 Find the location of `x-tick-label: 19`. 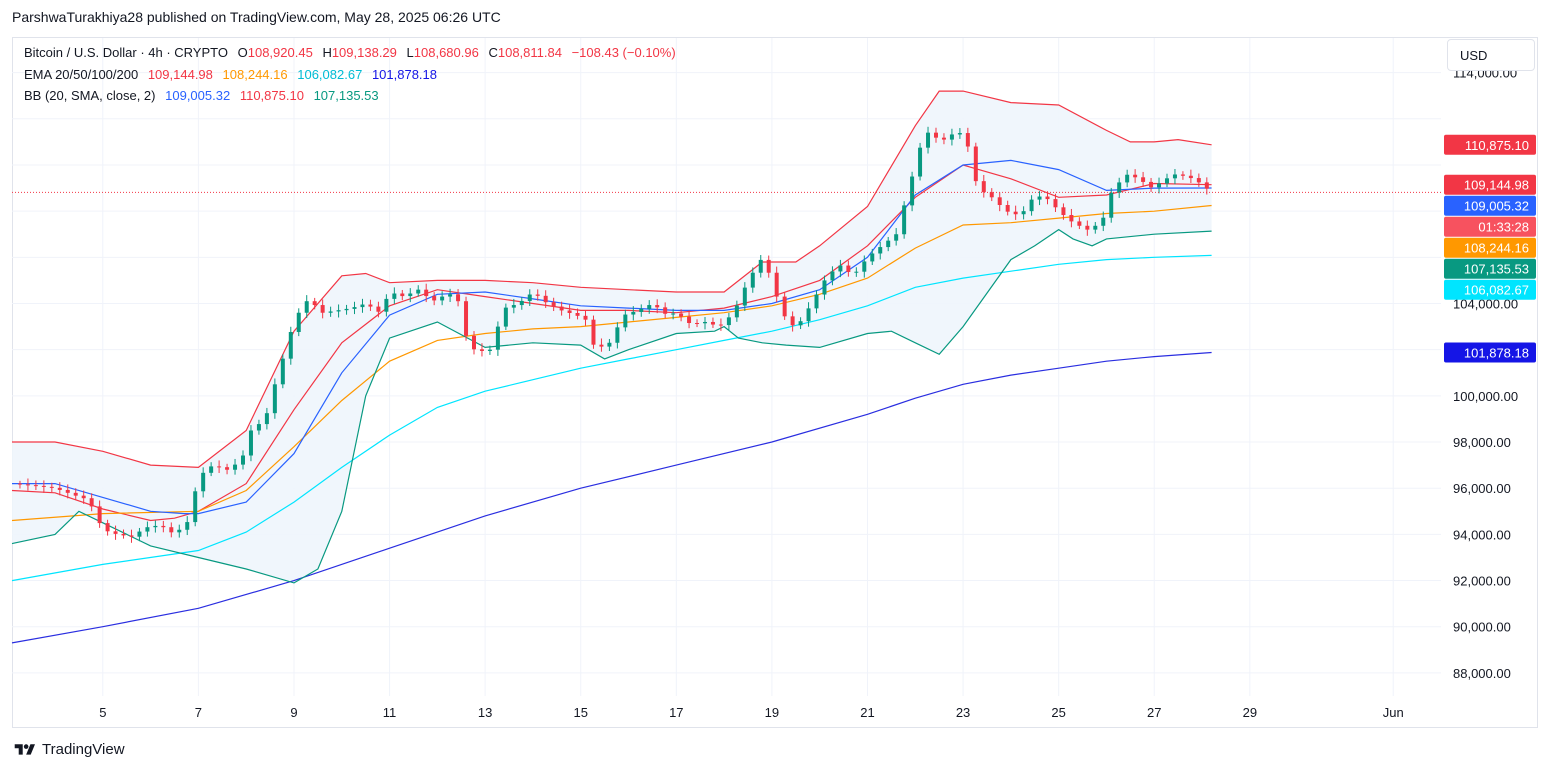

x-tick-label: 19 is located at coordinates (772, 712).